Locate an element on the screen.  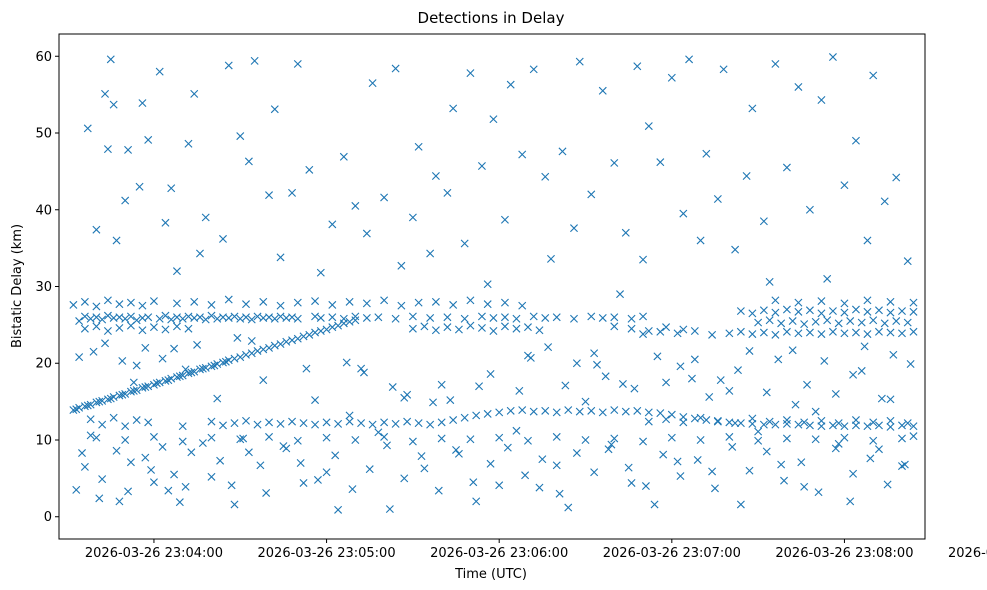
y-tick-label: 10 is located at coordinates (43, 440).